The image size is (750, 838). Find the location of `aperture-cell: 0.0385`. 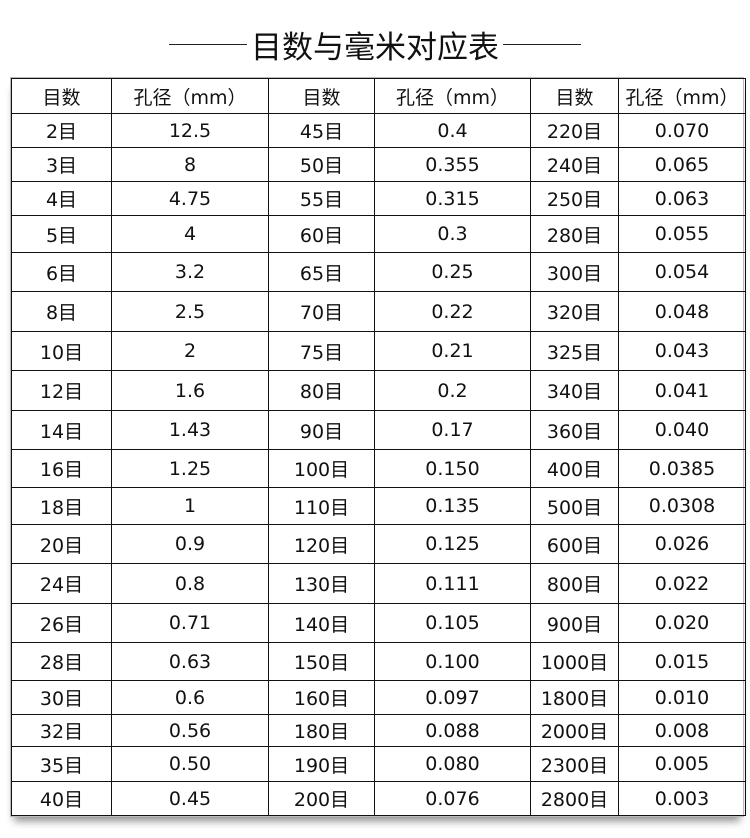

aperture-cell: 0.0385 is located at coordinates (682, 468).